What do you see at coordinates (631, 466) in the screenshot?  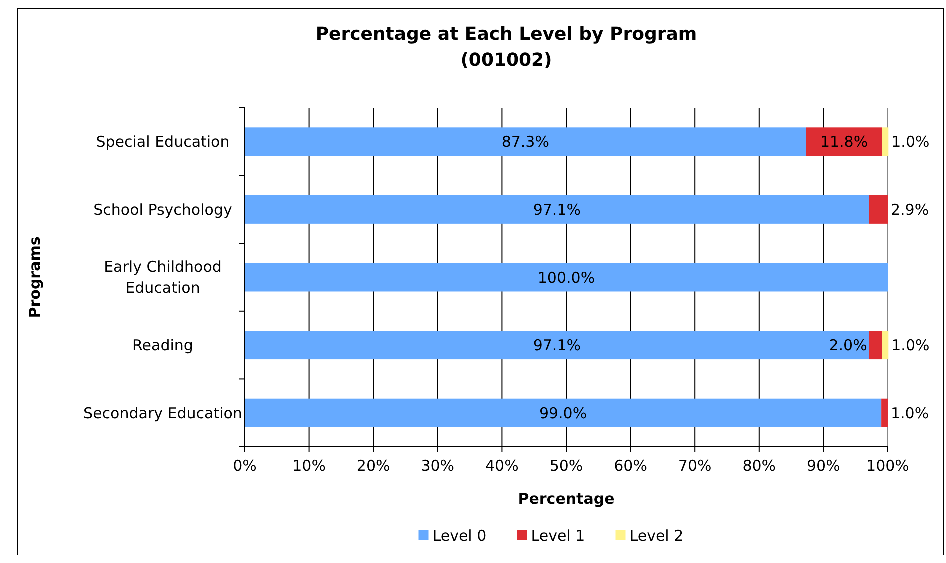 I see `x-tick-label: 60%` at bounding box center [631, 466].